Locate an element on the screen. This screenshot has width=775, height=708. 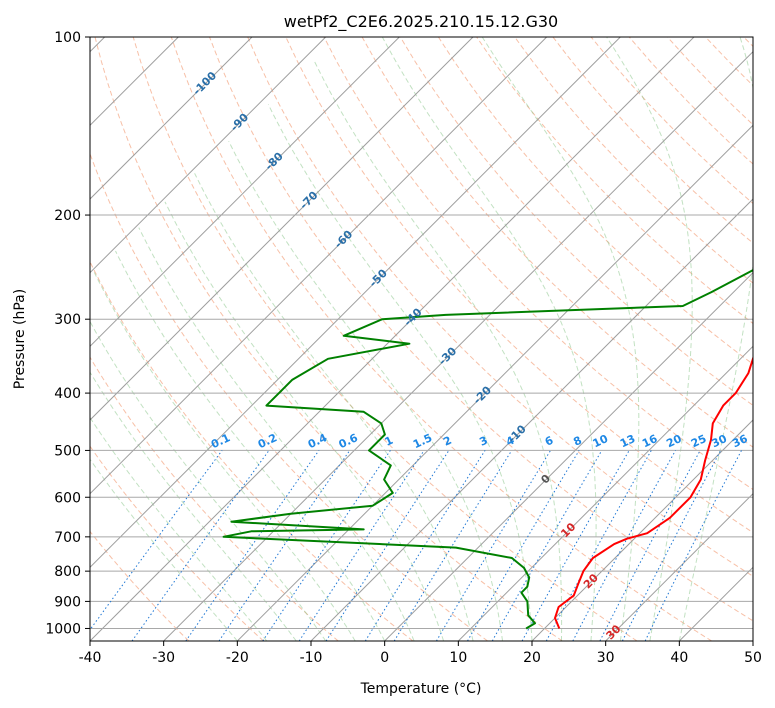
y-tick-label: 600 is located at coordinates (67, 498).